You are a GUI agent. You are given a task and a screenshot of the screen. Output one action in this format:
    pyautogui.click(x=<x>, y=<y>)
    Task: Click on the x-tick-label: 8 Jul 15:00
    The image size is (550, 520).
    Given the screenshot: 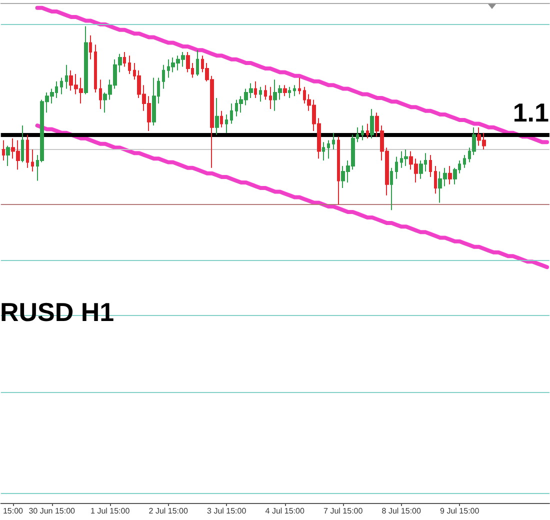 What is the action you would take?
    pyautogui.click(x=402, y=511)
    